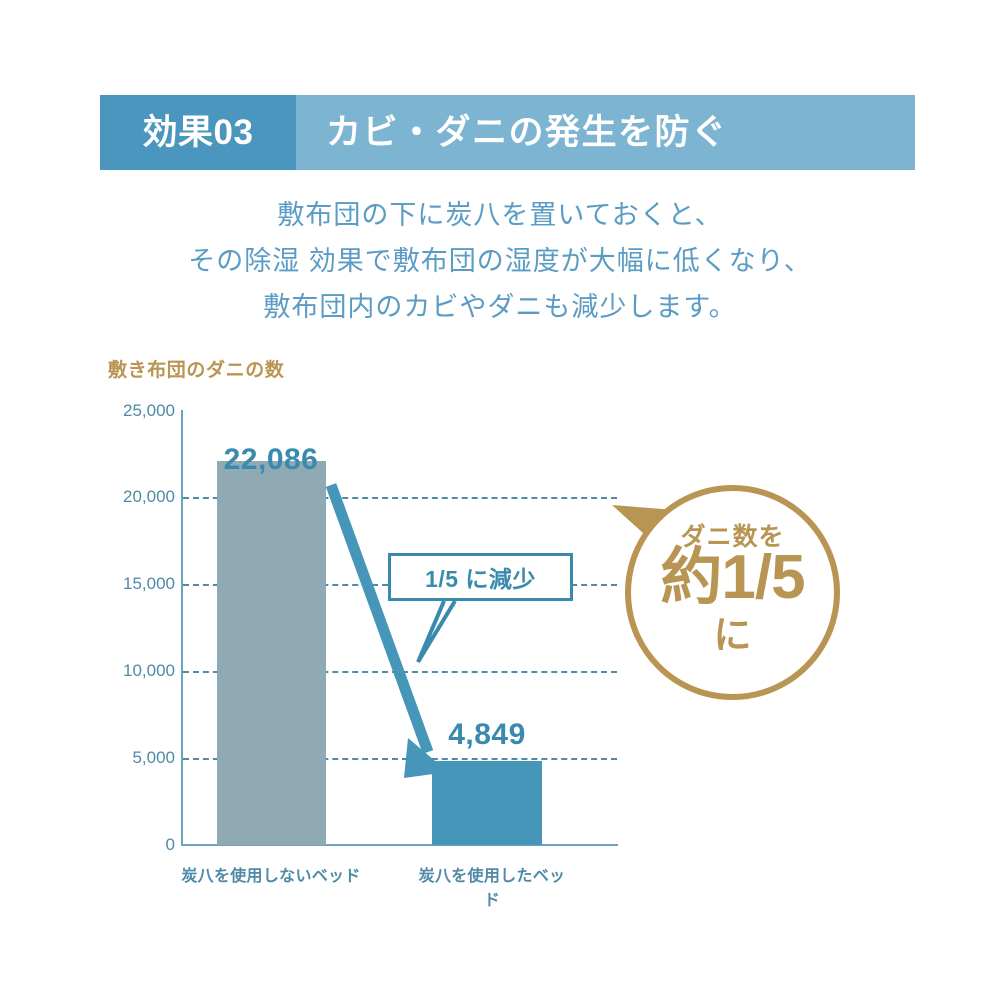 The height and width of the screenshot is (1000, 1000). Describe the element at coordinates (196, 370) in the screenshot. I see `chart-title: 敷き布団のダニの数` at that location.